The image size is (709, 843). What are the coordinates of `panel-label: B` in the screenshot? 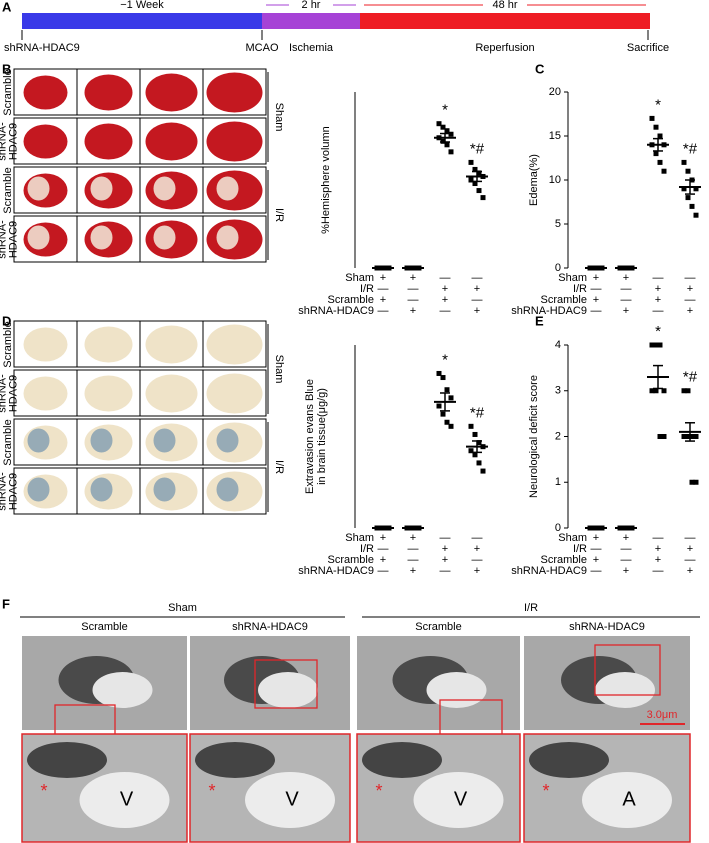 It's located at (6, 68).